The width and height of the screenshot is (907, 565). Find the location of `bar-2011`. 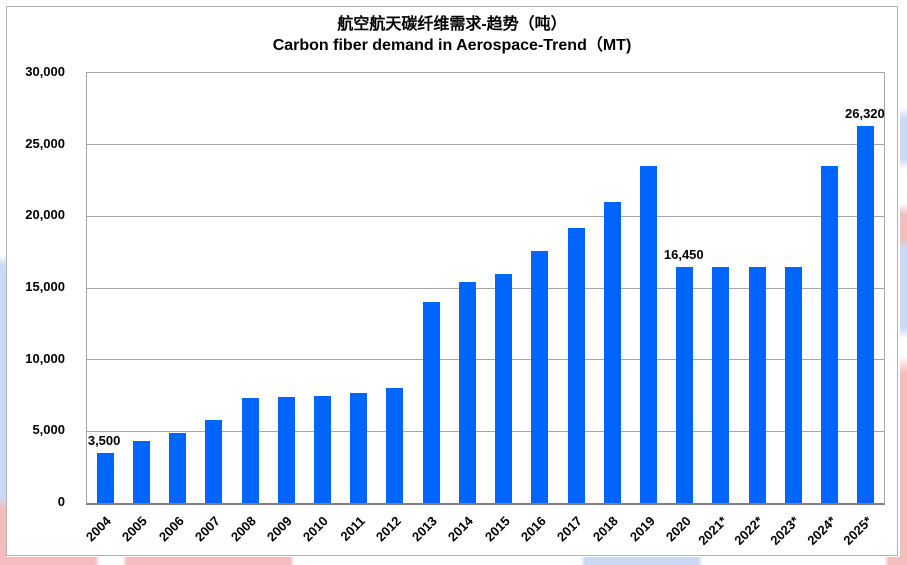

bar-2011 is located at coordinates (359, 447).